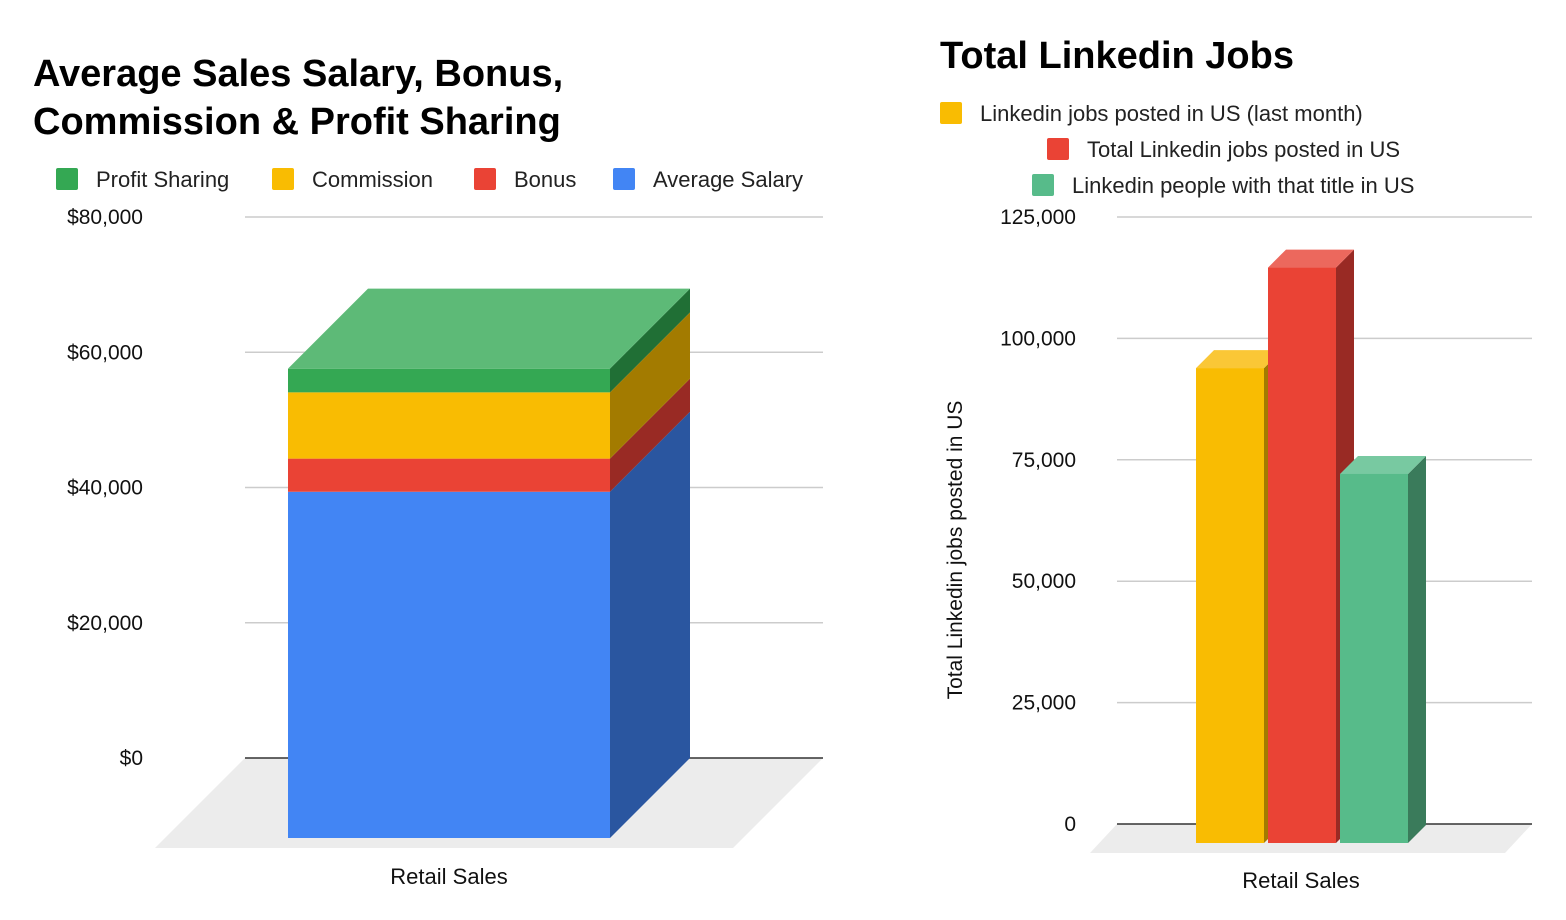  What do you see at coordinates (1417, 649) in the screenshot?
I see `right-bar-side` at bounding box center [1417, 649].